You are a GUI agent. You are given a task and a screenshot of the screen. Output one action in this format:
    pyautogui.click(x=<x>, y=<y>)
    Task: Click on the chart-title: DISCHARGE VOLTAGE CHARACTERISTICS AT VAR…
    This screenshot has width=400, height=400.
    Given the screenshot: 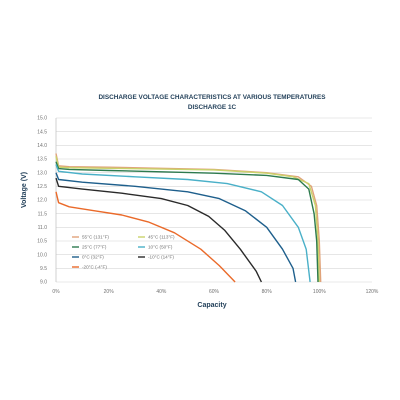 What is the action you would take?
    pyautogui.click(x=212, y=97)
    